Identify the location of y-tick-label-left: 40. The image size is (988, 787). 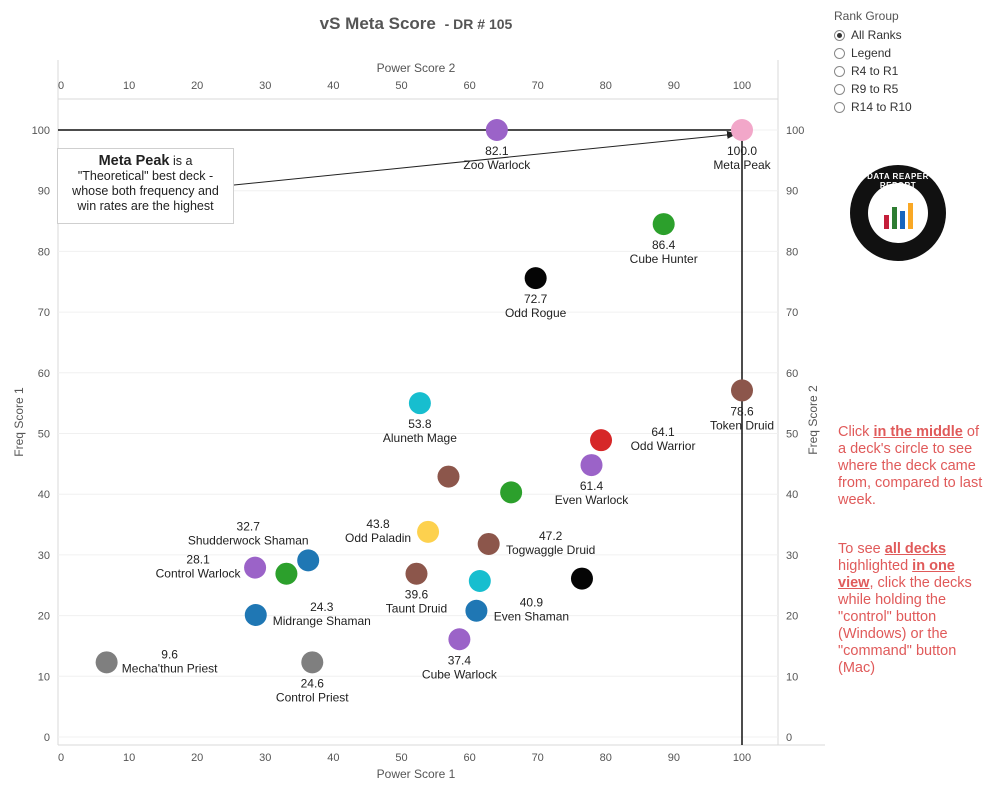
(44, 495).